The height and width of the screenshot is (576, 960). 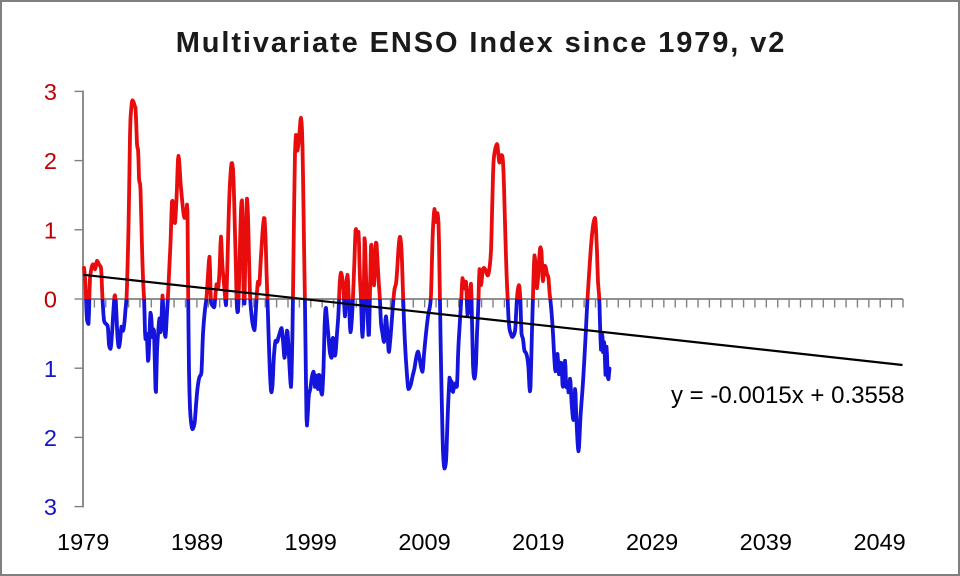 I want to click on svg-text: y = -0.0015x + 0.3558, so click(x=788, y=395).